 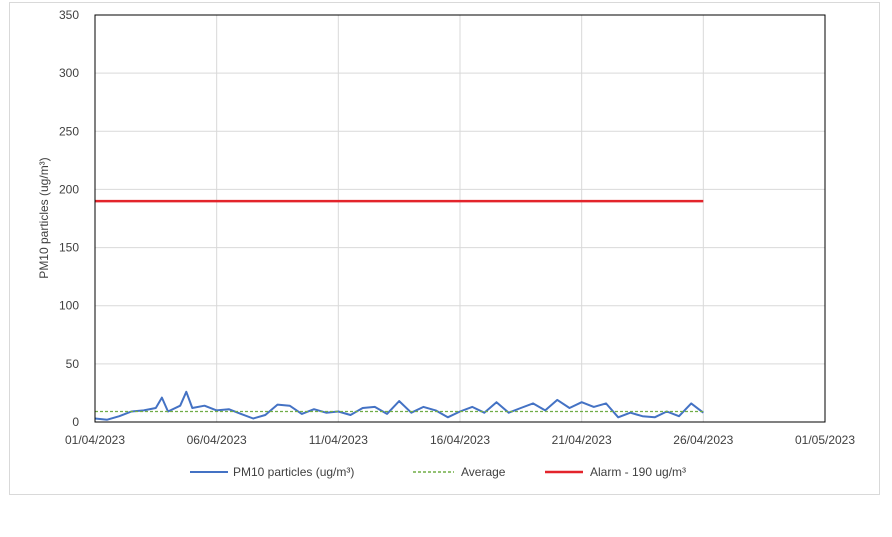 I want to click on legend-label-average: Average, so click(x=483, y=472).